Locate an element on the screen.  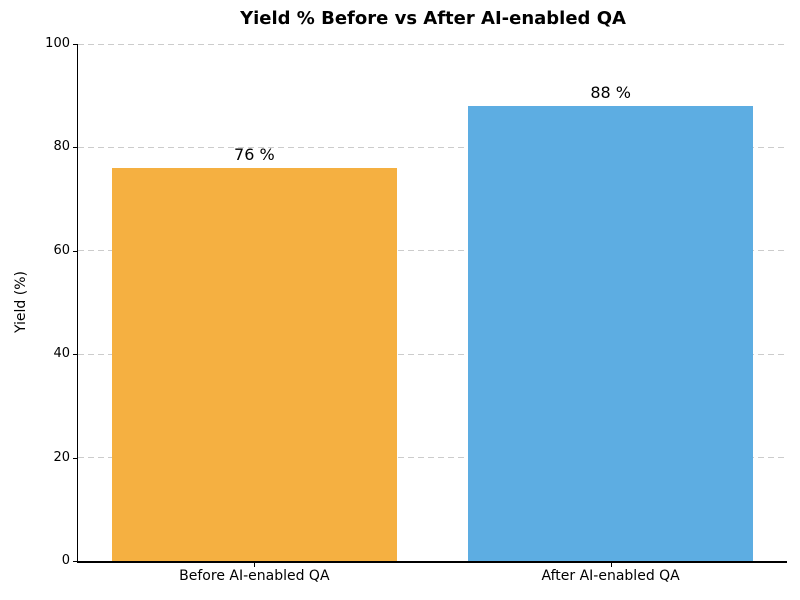
y-tick-label: 60 is located at coordinates (61, 250).